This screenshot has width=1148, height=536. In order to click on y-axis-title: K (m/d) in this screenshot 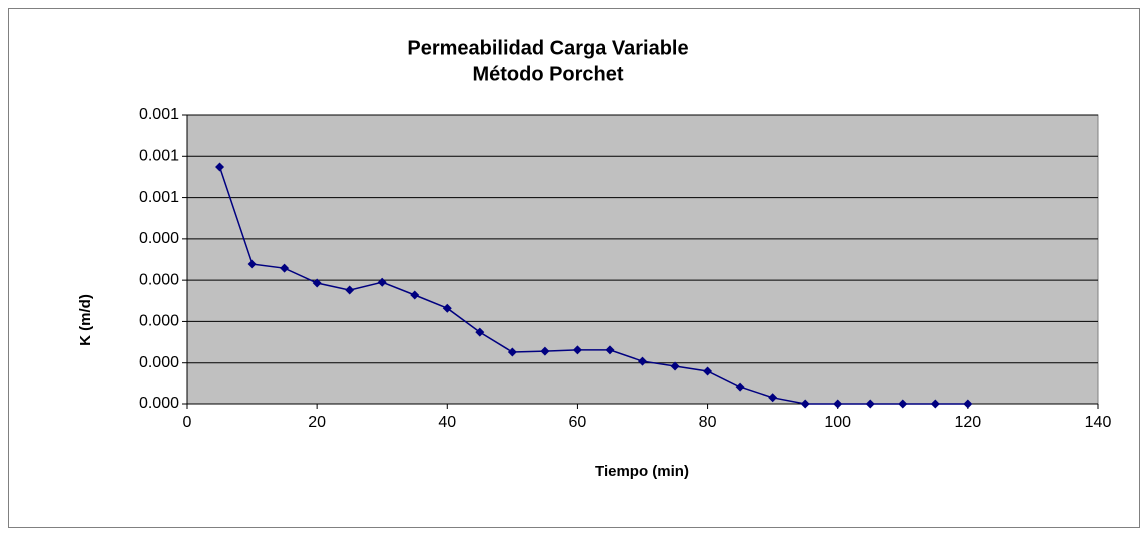, I will do `click(85, 320)`.